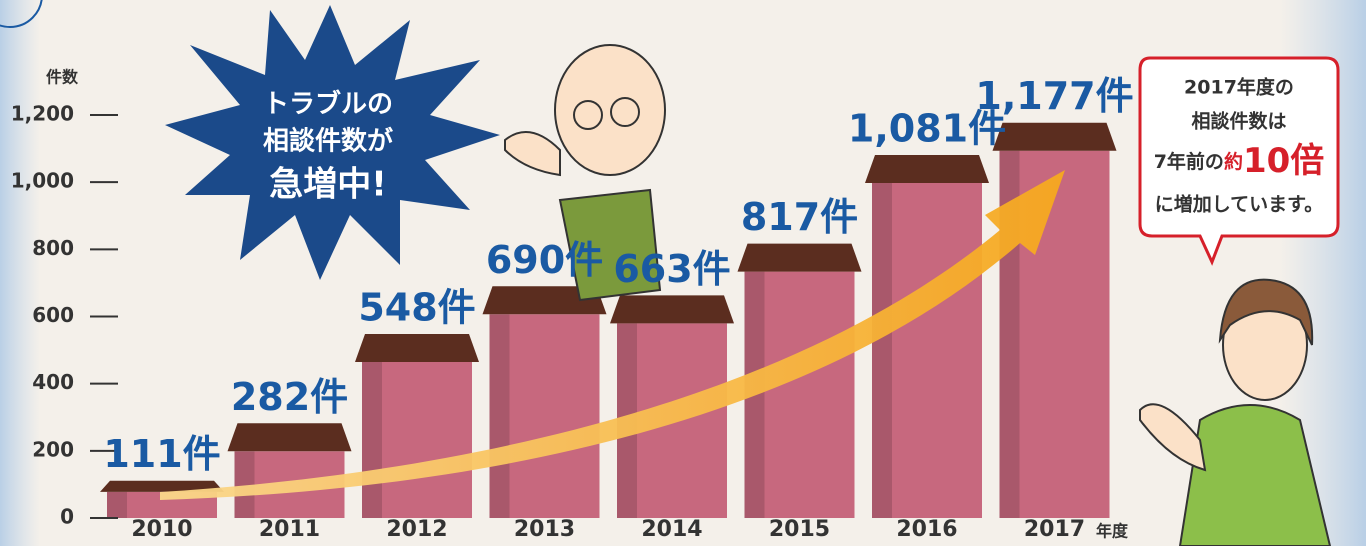 The height and width of the screenshot is (546, 1366). I want to click on y-tick-label: 1,200, so click(42, 114).